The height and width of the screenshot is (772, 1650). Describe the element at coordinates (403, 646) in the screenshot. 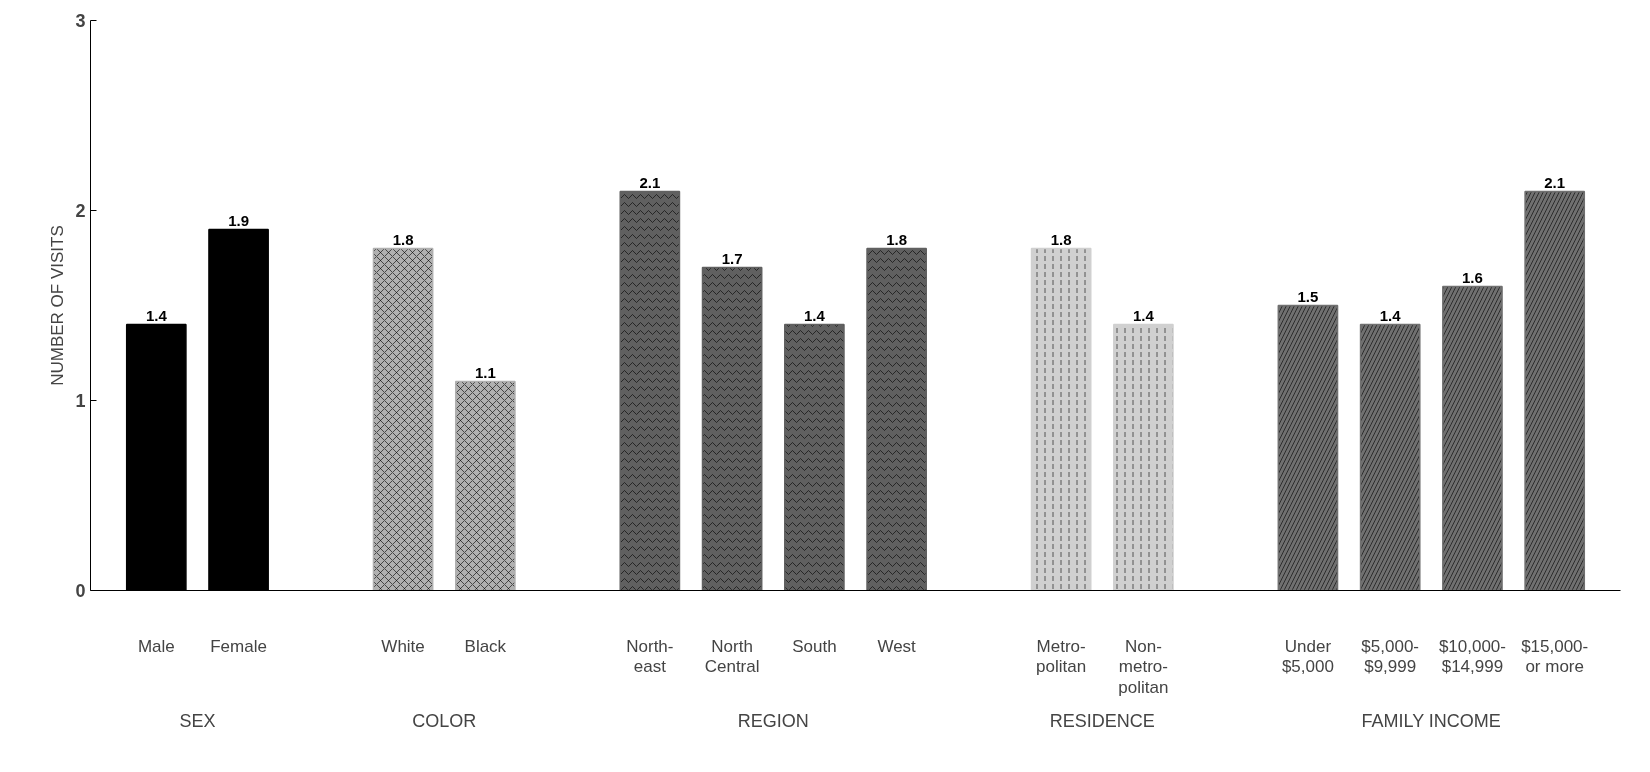

I see `x-tick-label: White` at that location.